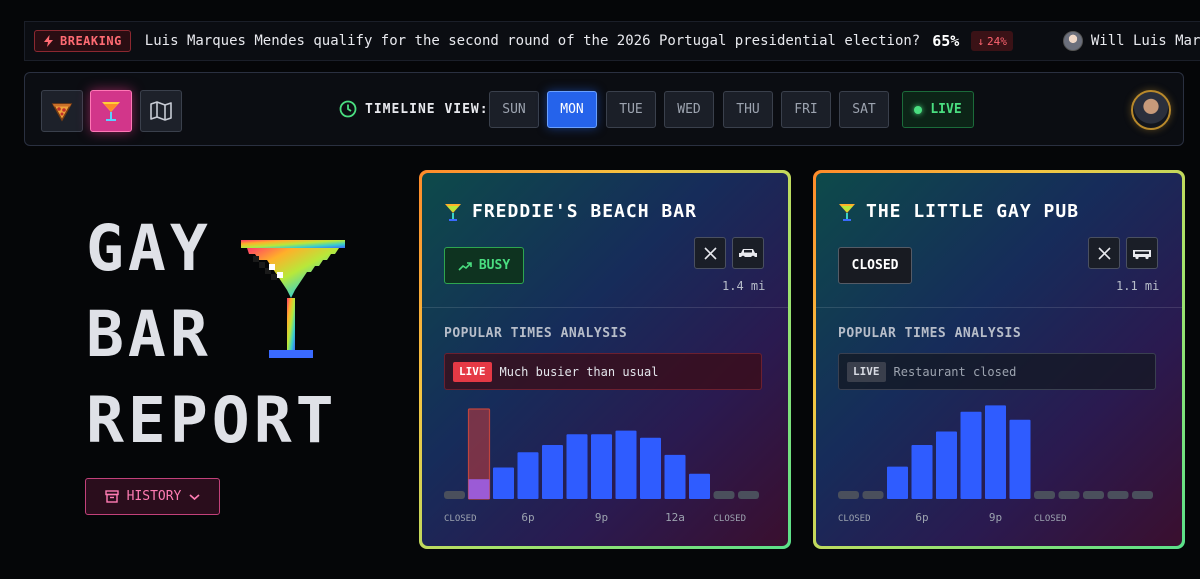 The width and height of the screenshot is (1200, 579). Describe the element at coordinates (601, 517) in the screenshot. I see `chart-x-label: 9p` at that location.